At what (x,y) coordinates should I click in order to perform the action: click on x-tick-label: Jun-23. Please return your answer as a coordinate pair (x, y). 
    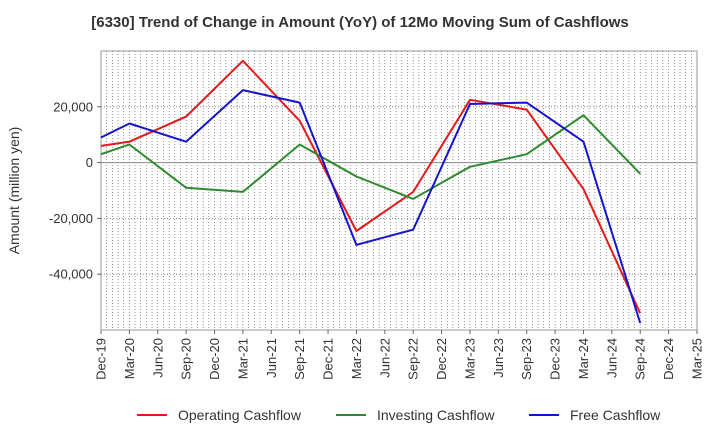
    Looking at the image, I should click on (498, 358).